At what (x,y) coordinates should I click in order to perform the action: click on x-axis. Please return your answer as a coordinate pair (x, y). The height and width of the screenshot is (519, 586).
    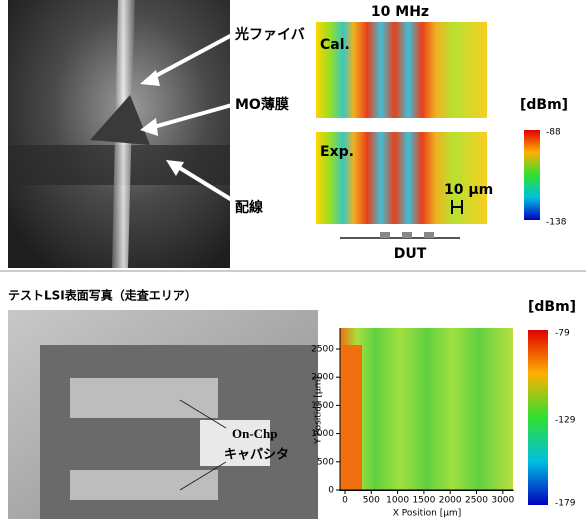
    Looking at the image, I should click on (426, 490).